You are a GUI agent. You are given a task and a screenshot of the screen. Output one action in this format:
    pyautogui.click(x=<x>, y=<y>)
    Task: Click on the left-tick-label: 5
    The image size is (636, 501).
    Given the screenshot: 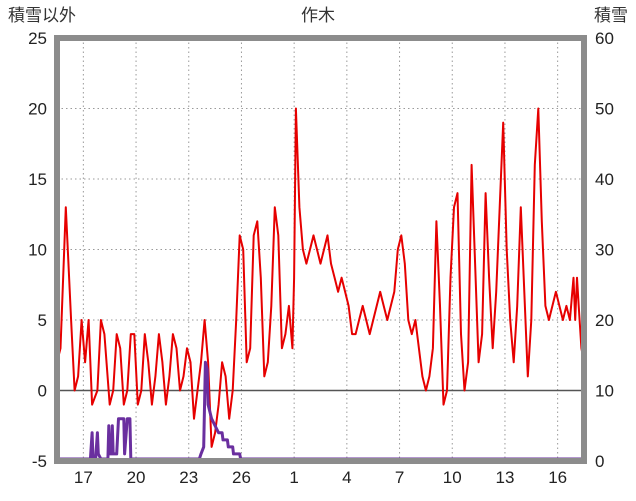 What is the action you would take?
    pyautogui.click(x=42, y=320)
    